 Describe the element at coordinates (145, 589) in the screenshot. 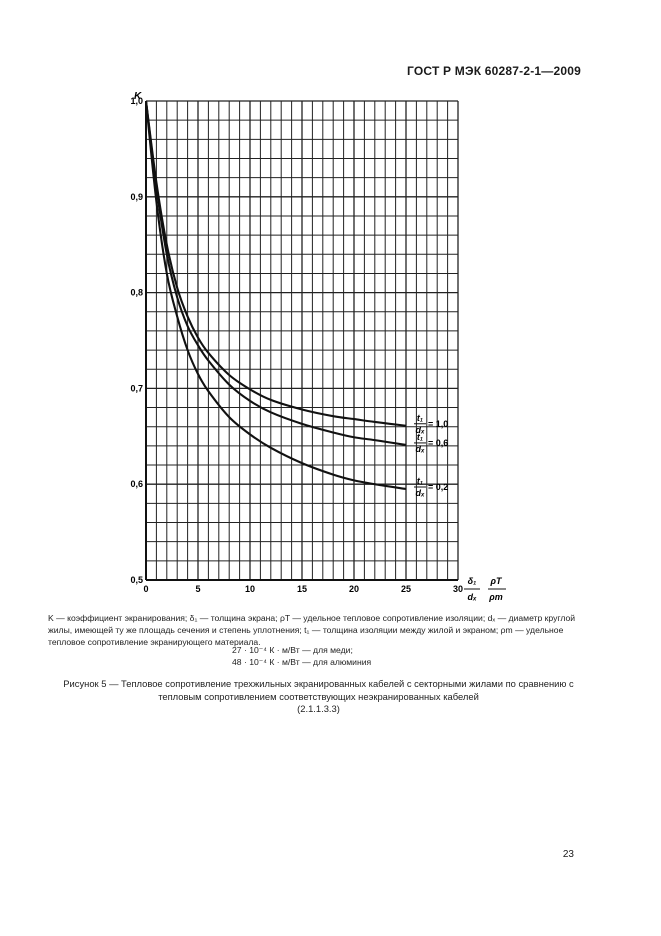

I see `x-tick-label: 0` at that location.